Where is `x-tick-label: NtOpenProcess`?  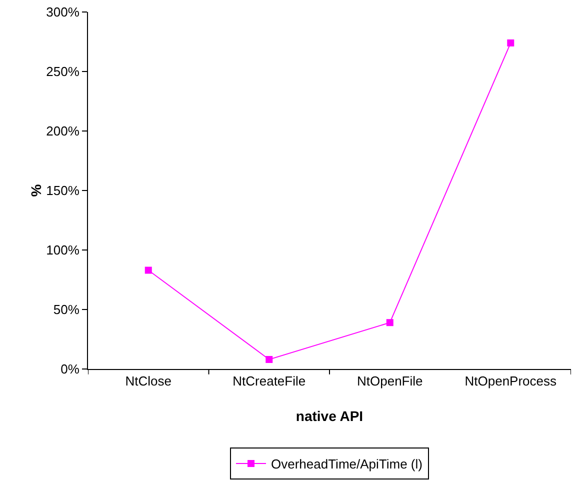 x-tick-label: NtOpenProcess is located at coordinates (511, 381).